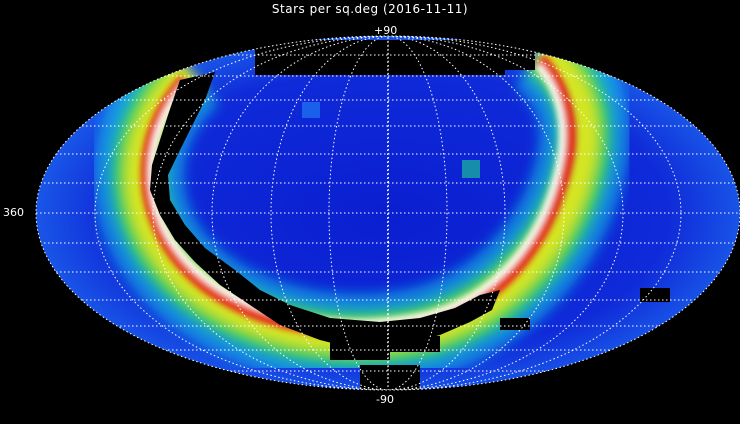  What do you see at coordinates (13, 212) in the screenshot?
I see `longitude-label-edge: 360` at bounding box center [13, 212].